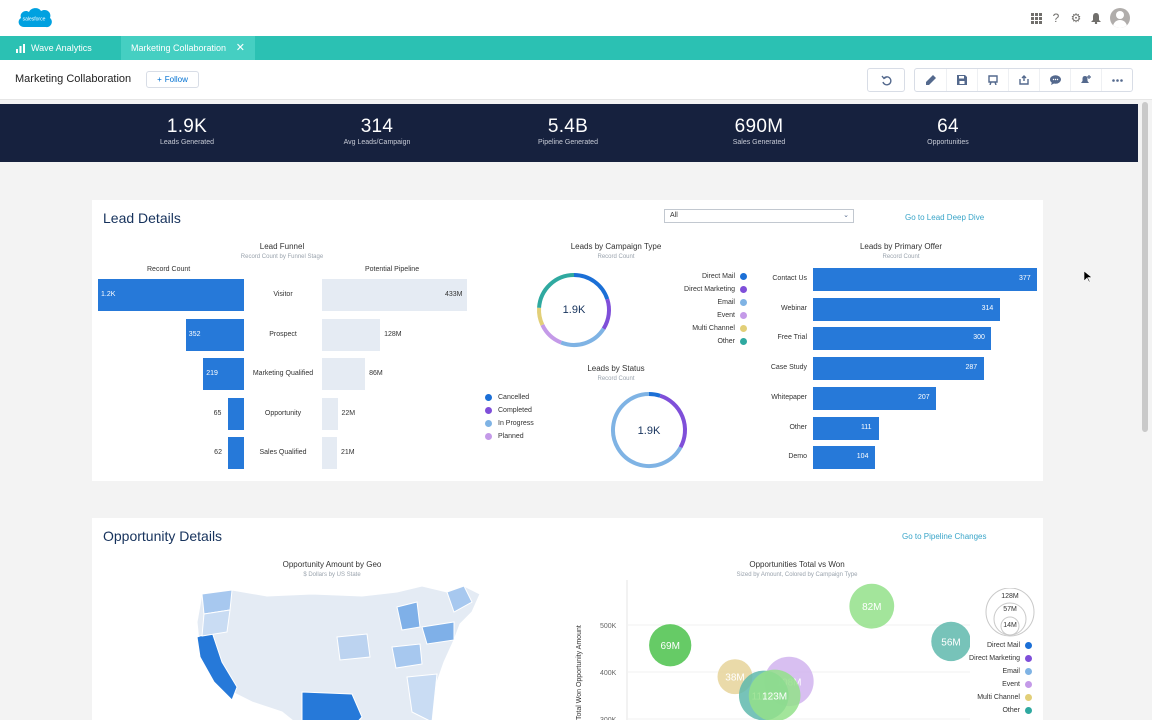 Image resolution: width=1152 pixels, height=720 pixels. I want to click on kpi-label: Pipeline Generated, so click(568, 142).